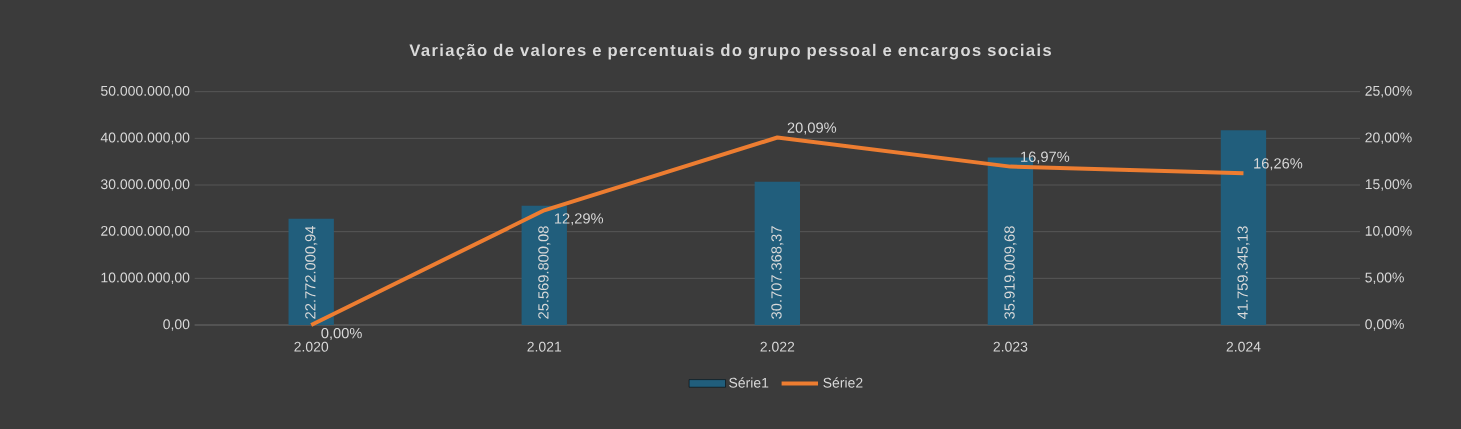  Describe the element at coordinates (1388, 138) in the screenshot. I see `y2-tick-label: 20,00%` at that location.